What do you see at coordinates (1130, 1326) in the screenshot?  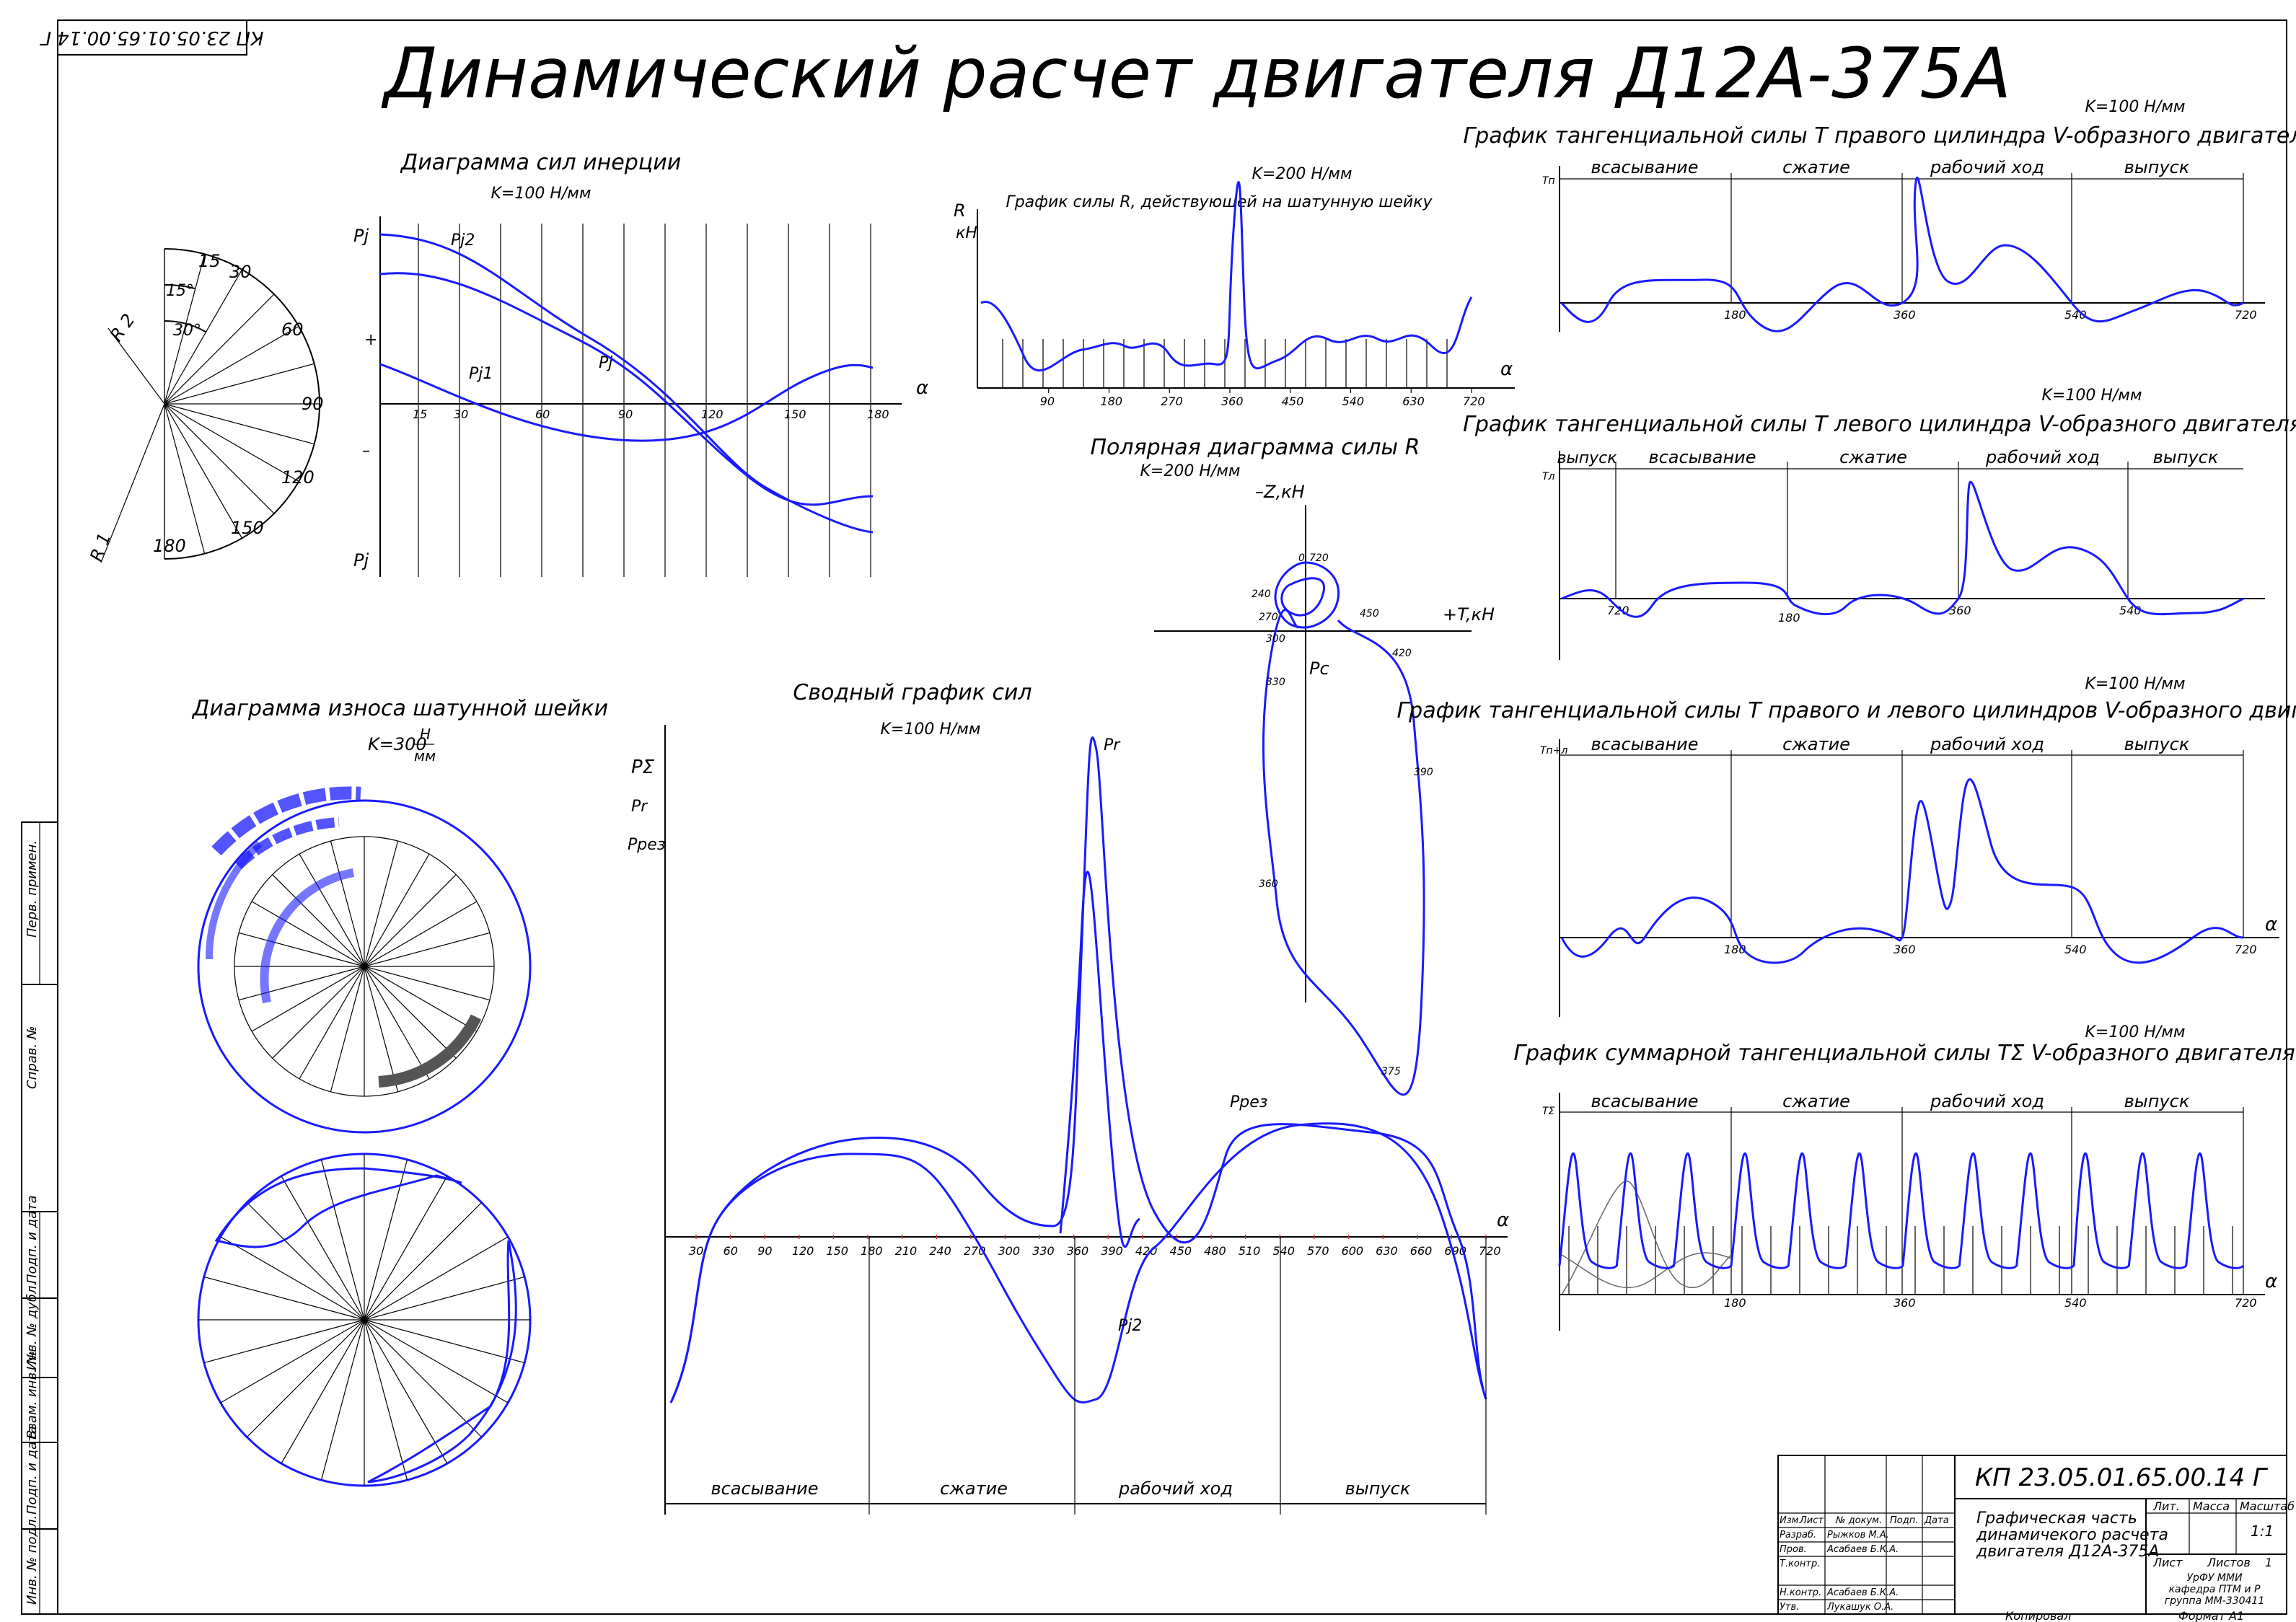 I see `summary-pj-label: Pj2` at bounding box center [1130, 1326].